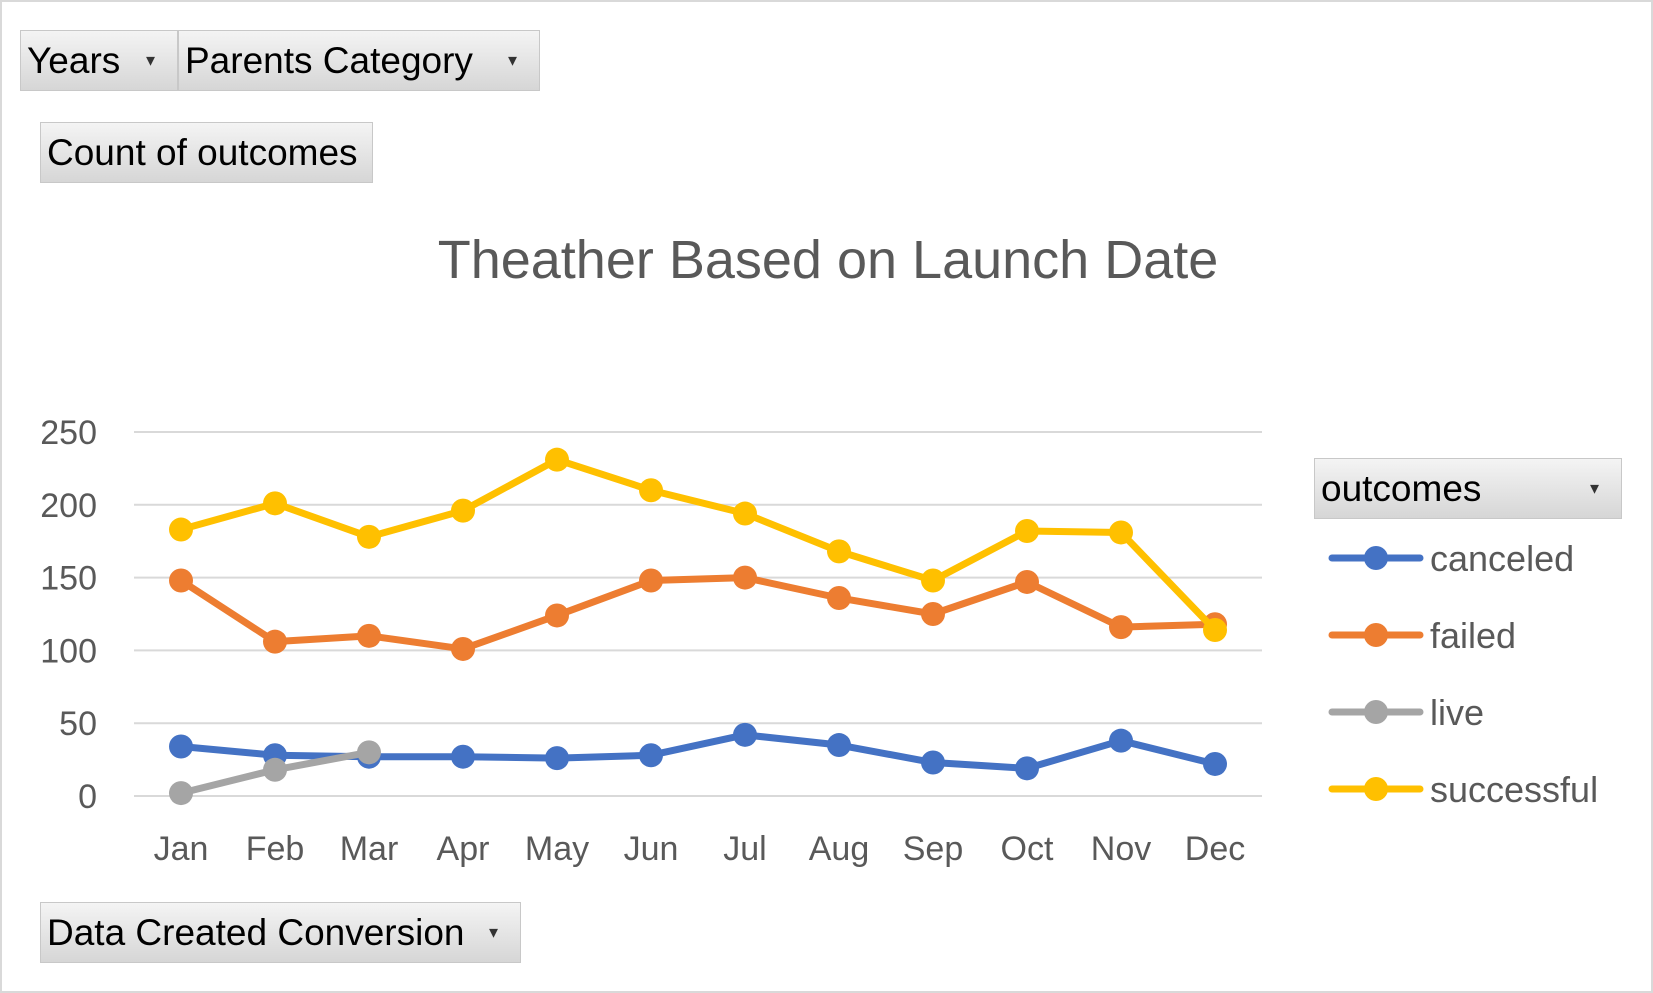 The width and height of the screenshot is (1653, 993). I want to click on series-canceled, so click(698, 751).